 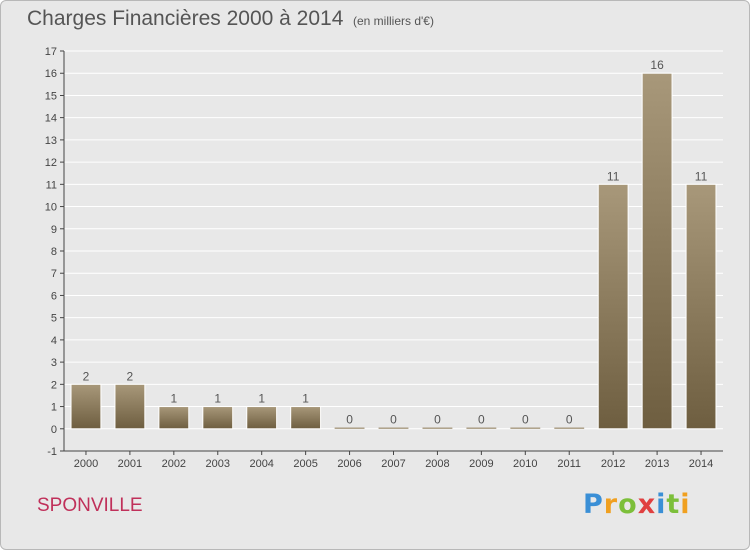 What do you see at coordinates (54, 385) in the screenshot?
I see `y-tick-label: 2` at bounding box center [54, 385].